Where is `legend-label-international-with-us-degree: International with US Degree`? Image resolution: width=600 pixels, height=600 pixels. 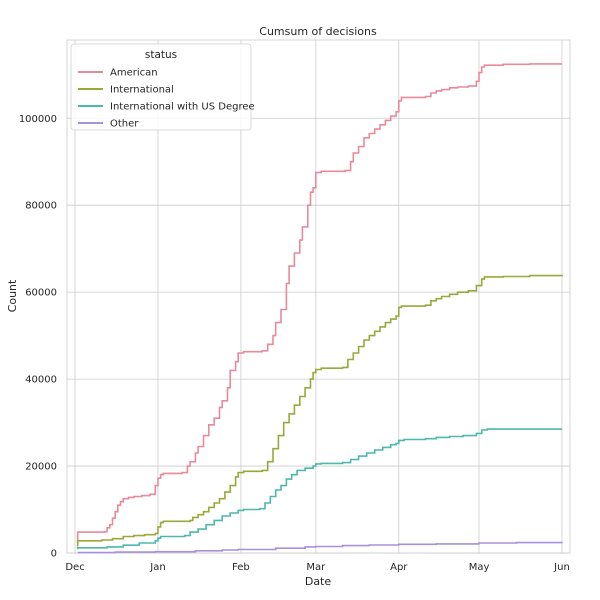 legend-label-international-with-us-degree: International with US Degree is located at coordinates (182, 107).